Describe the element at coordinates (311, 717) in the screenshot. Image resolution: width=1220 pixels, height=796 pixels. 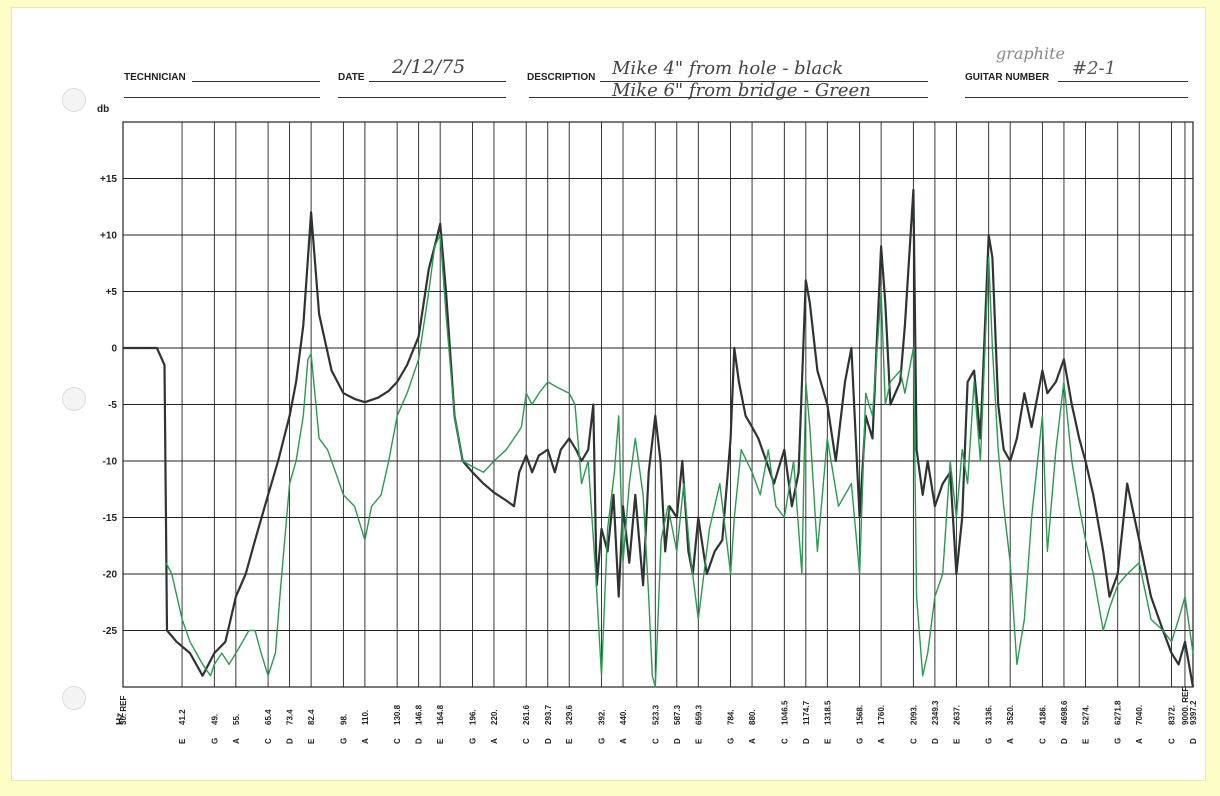
I see `x-tick-label: 82.4` at that location.